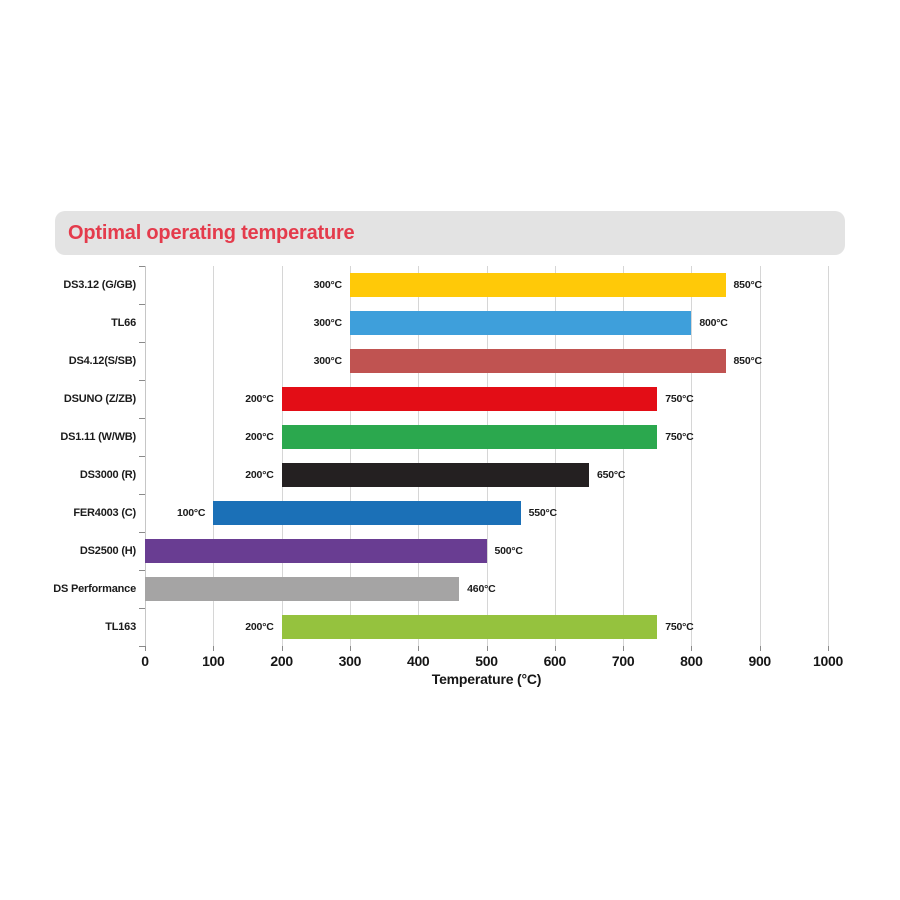 The width and height of the screenshot is (900, 900). Describe the element at coordinates (123, 323) in the screenshot. I see `category-label: TL66` at that location.